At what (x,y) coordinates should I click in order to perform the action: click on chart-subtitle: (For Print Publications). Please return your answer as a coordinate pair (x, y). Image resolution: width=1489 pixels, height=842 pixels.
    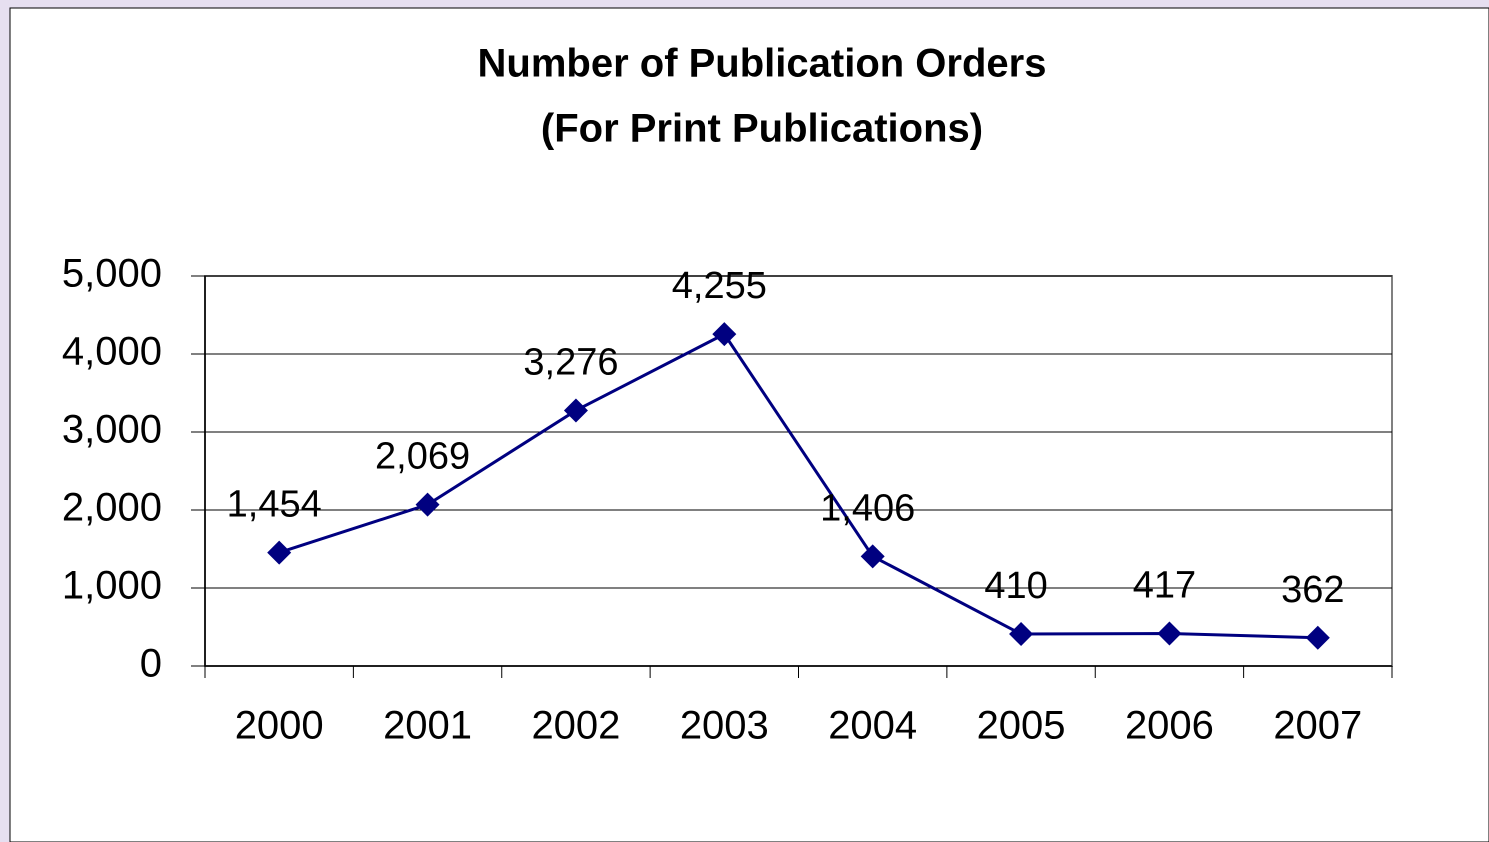
    Looking at the image, I should click on (762, 129).